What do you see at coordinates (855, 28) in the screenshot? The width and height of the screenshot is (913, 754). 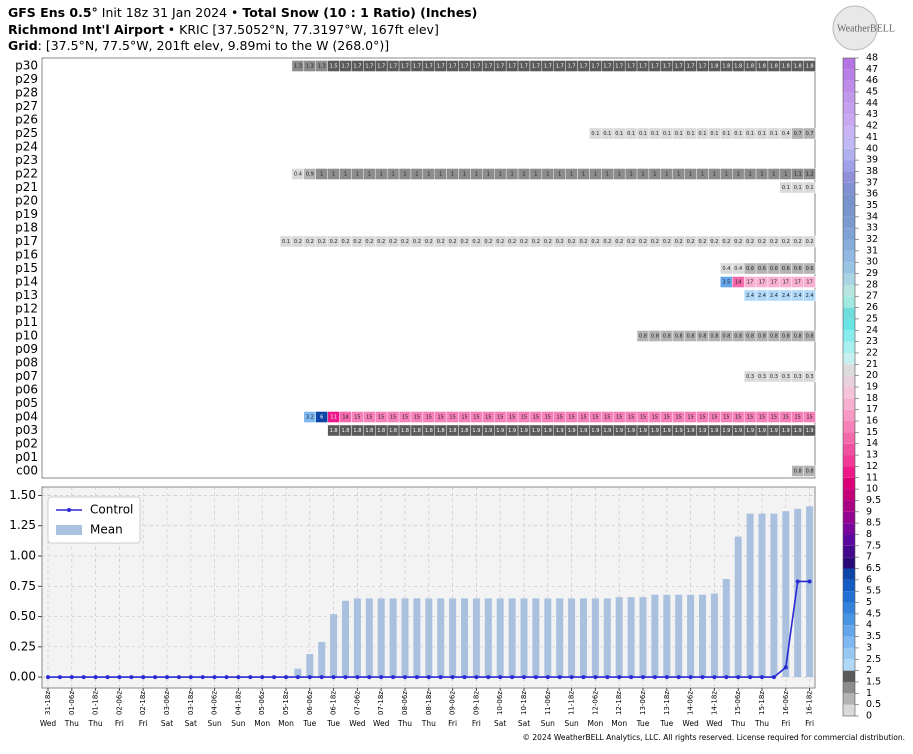 I see `logo-globe` at bounding box center [855, 28].